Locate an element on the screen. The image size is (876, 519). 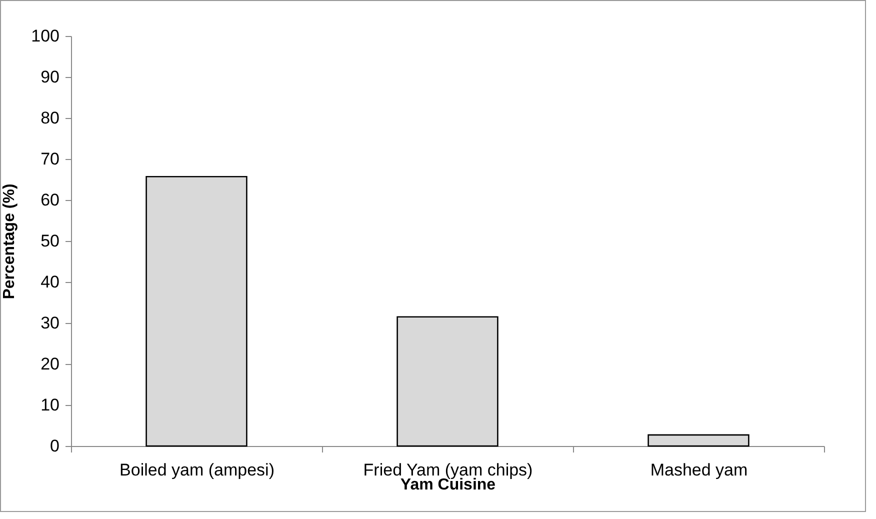
y-tick-label: 60 is located at coordinates (50, 200).